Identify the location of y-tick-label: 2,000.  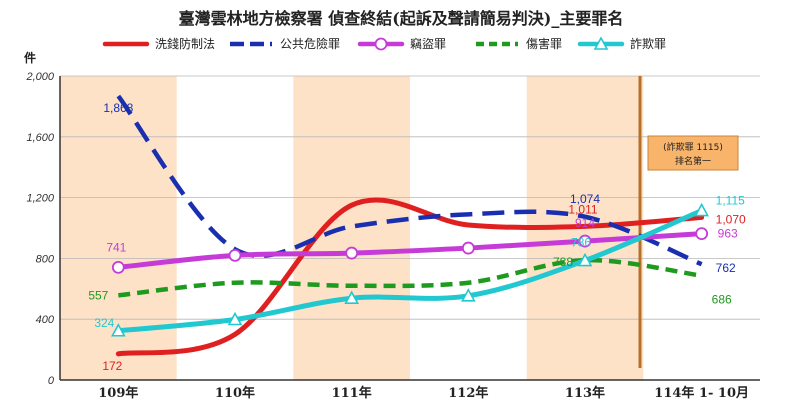
(39, 77).